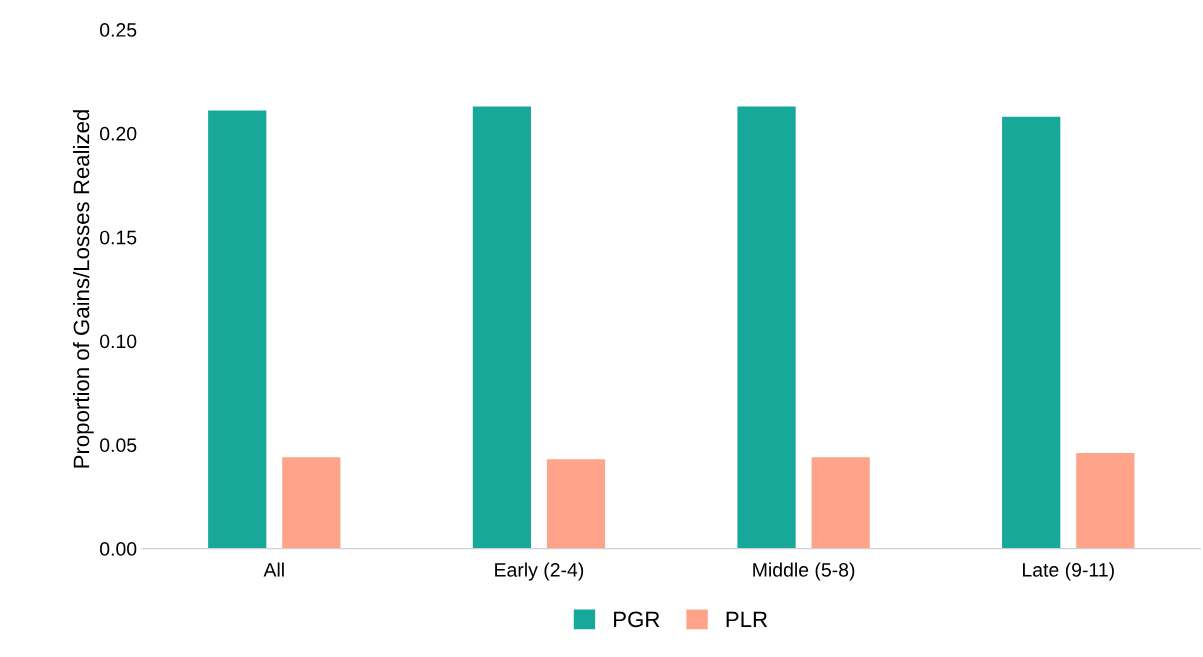 The height and width of the screenshot is (657, 1203). What do you see at coordinates (83, 289) in the screenshot?
I see `y-axis-title: Proportion of Gains/Losses Realized` at bounding box center [83, 289].